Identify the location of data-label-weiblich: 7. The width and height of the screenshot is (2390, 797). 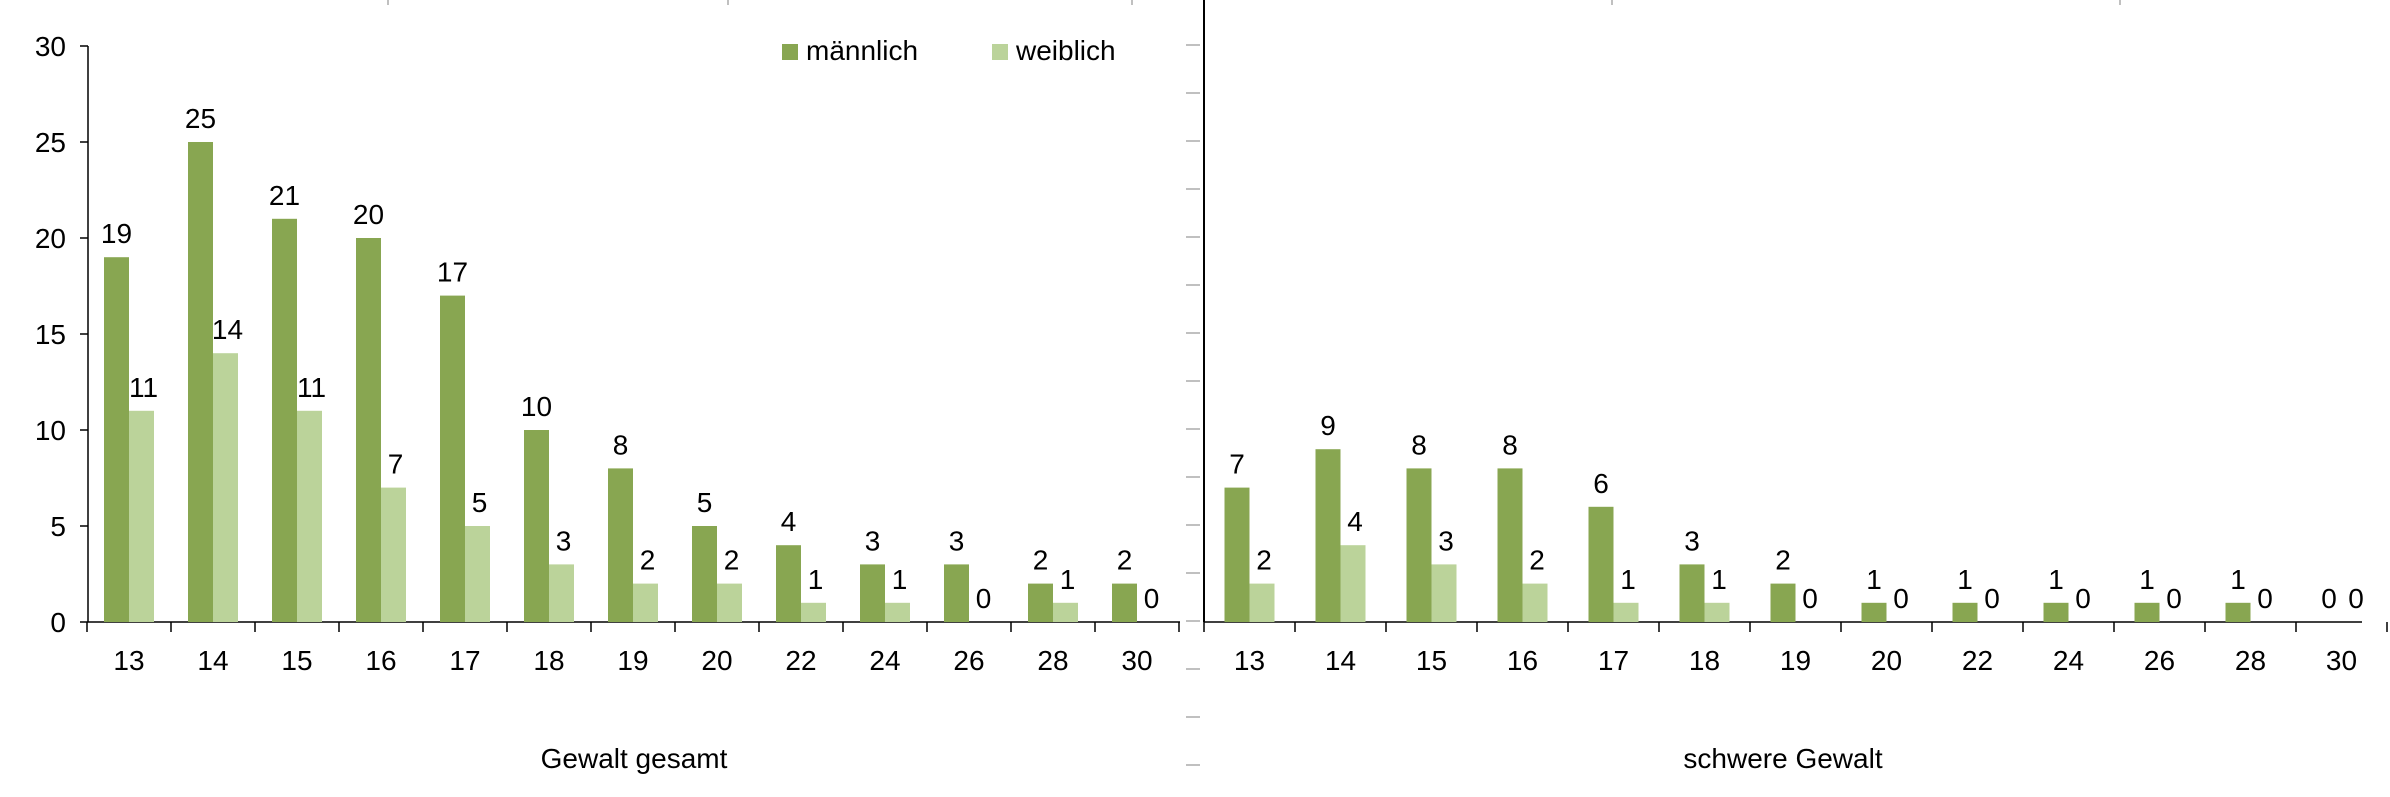
(396, 464).